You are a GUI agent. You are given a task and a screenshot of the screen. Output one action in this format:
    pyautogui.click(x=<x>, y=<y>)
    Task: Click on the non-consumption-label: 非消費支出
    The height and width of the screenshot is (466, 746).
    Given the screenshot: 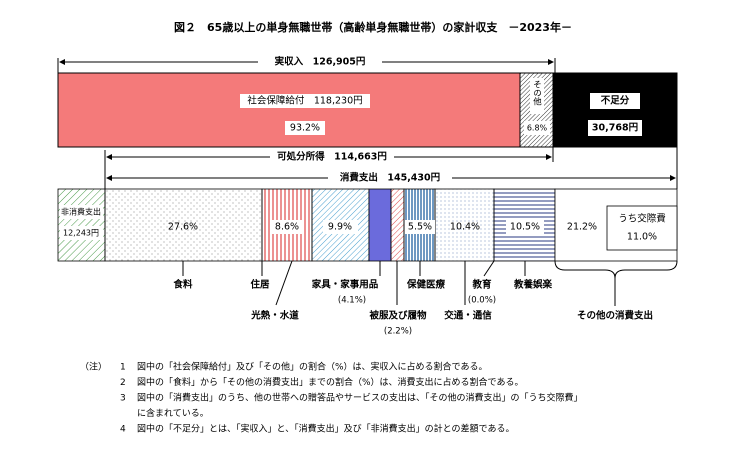 What is the action you would take?
    pyautogui.click(x=81, y=212)
    